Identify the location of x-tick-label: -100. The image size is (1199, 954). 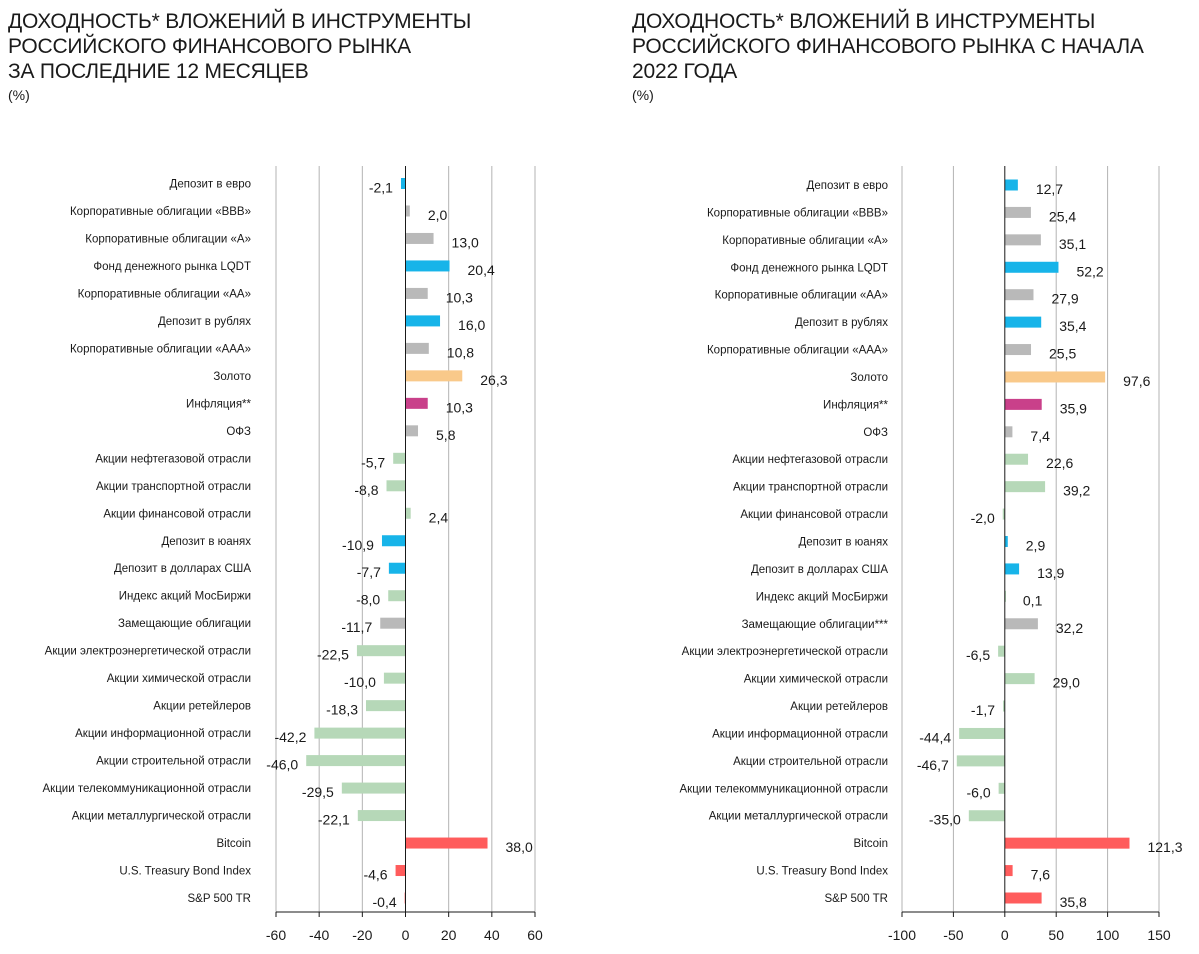
(902, 935).